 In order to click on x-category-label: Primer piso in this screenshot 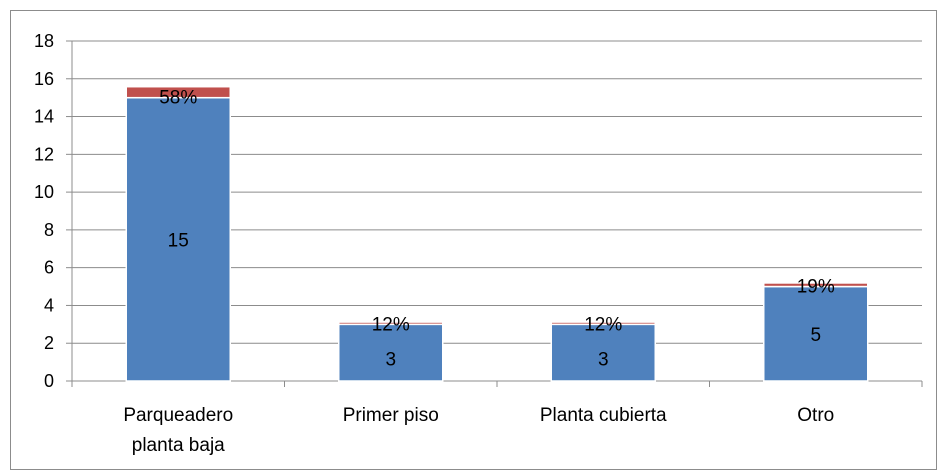, I will do `click(391, 415)`.